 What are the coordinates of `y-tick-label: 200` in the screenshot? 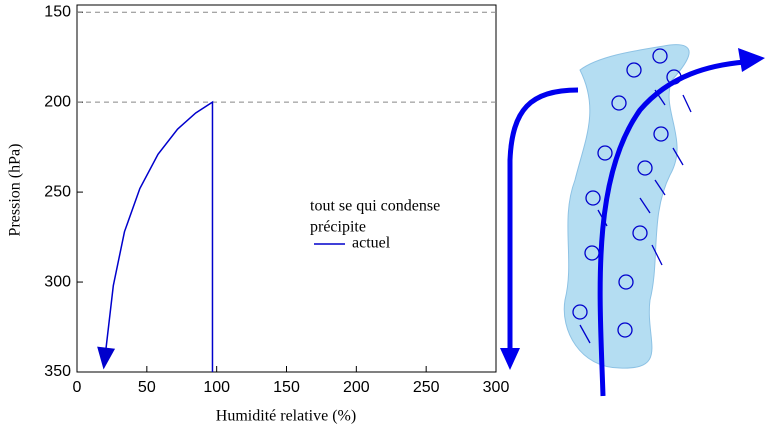 It's located at (57, 101).